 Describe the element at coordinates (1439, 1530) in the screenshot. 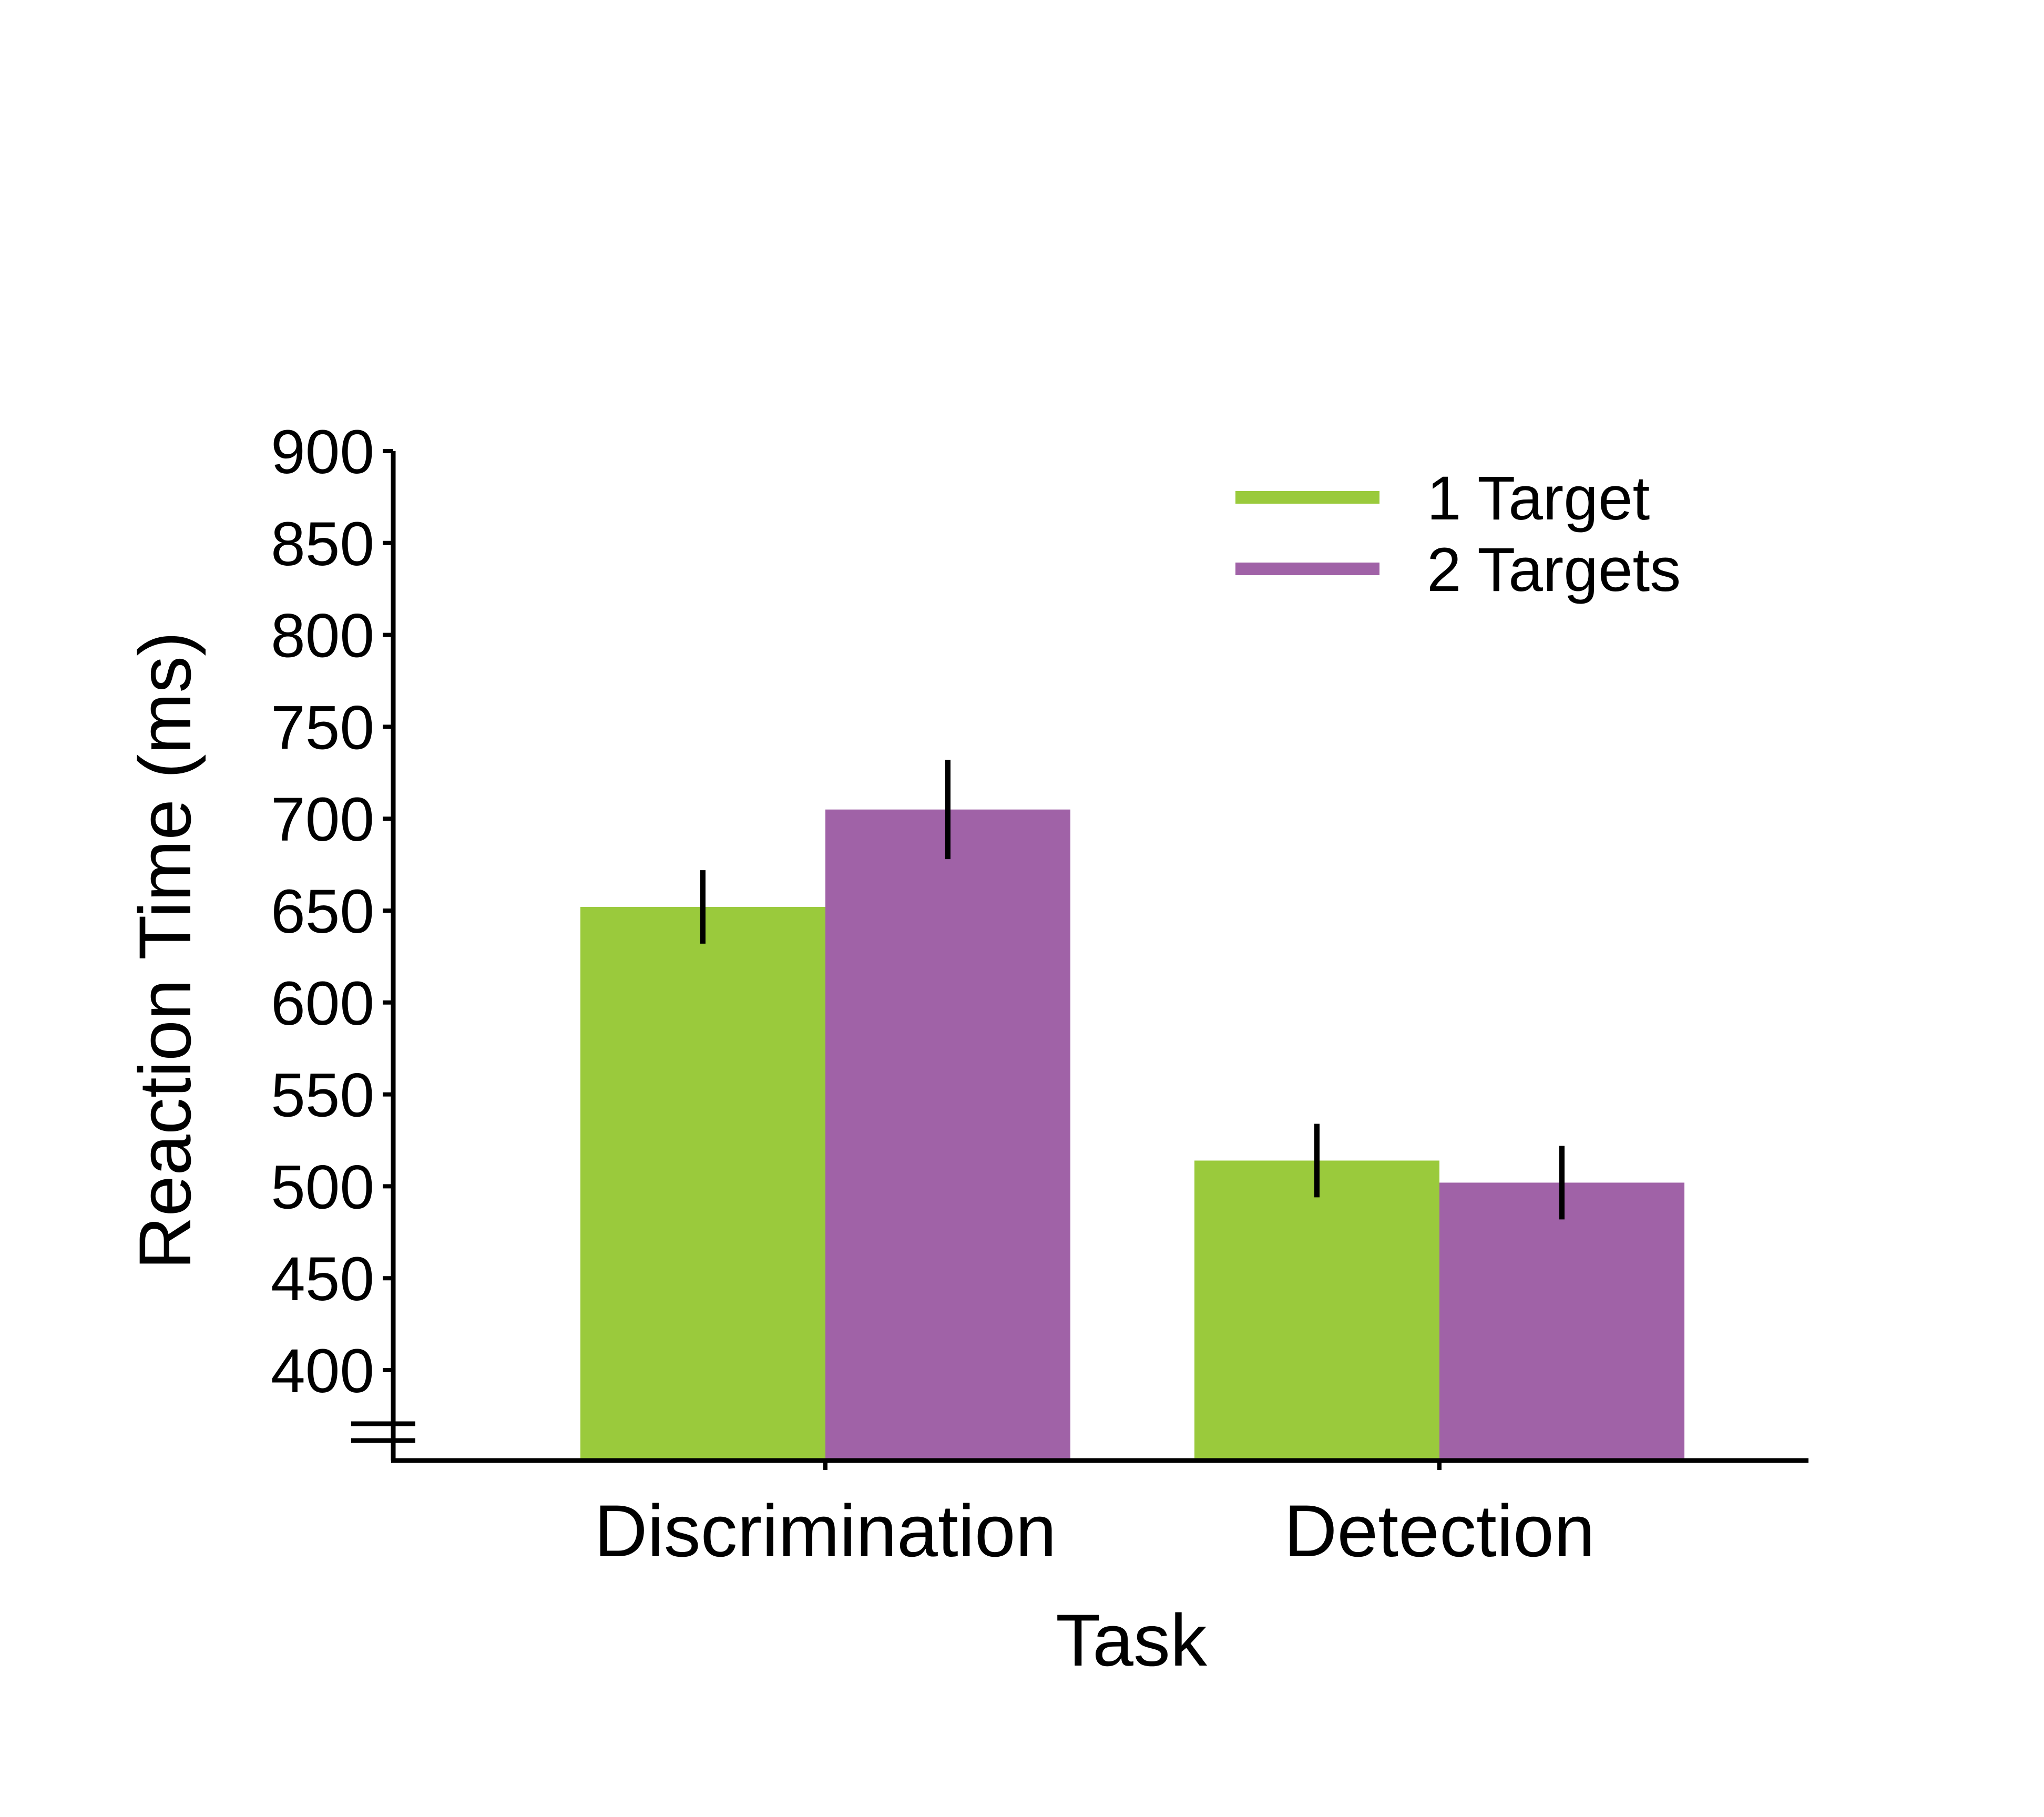

I see `x-tick-label: Detection` at that location.